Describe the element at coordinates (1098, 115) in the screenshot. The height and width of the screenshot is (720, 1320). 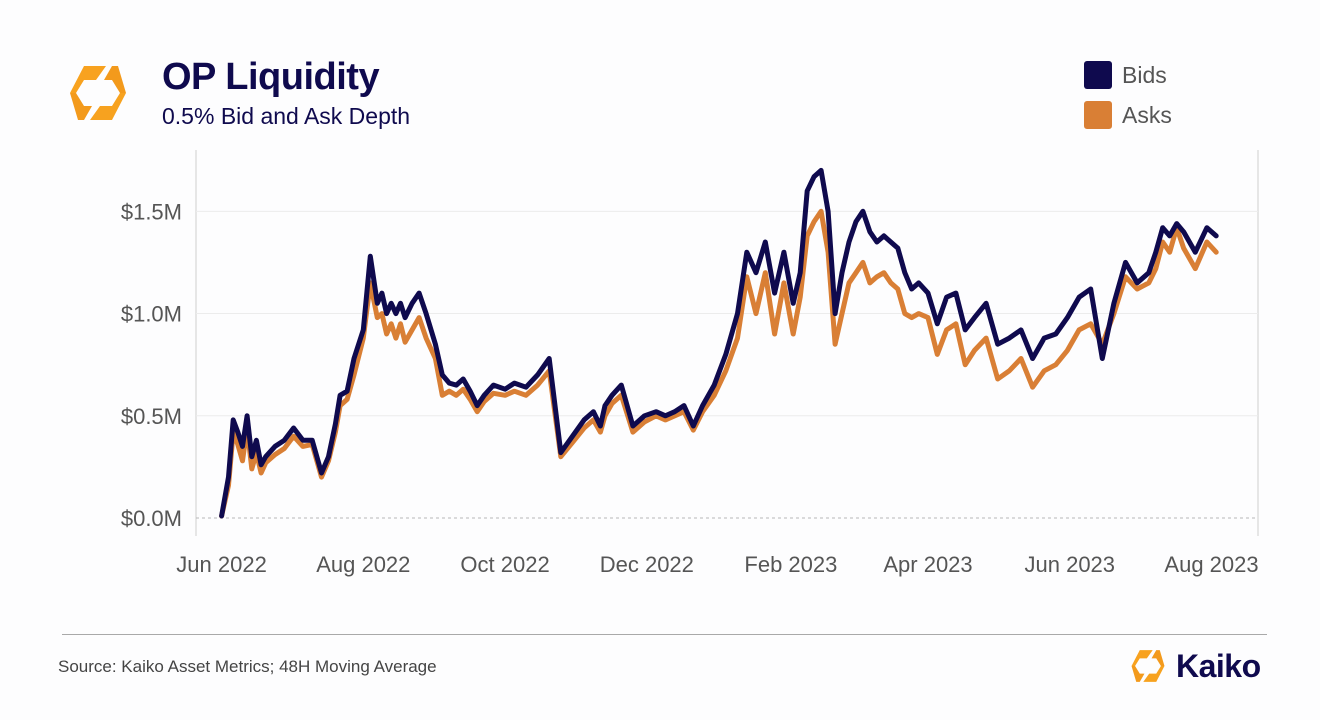
I see `legend-swatch-asks` at that location.